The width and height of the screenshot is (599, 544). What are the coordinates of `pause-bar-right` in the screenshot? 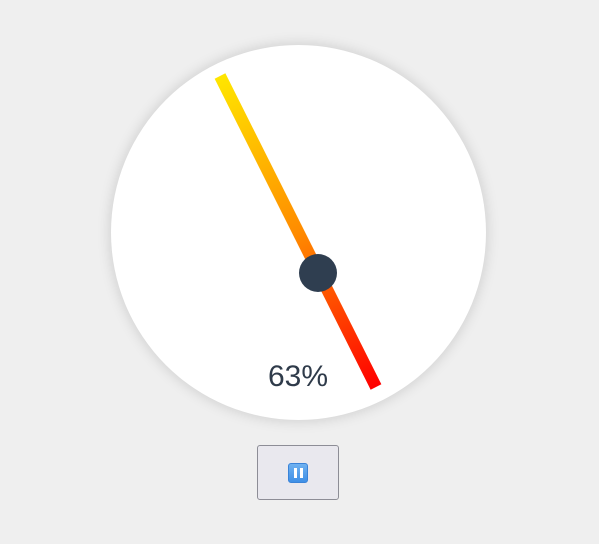 It's located at (301, 472).